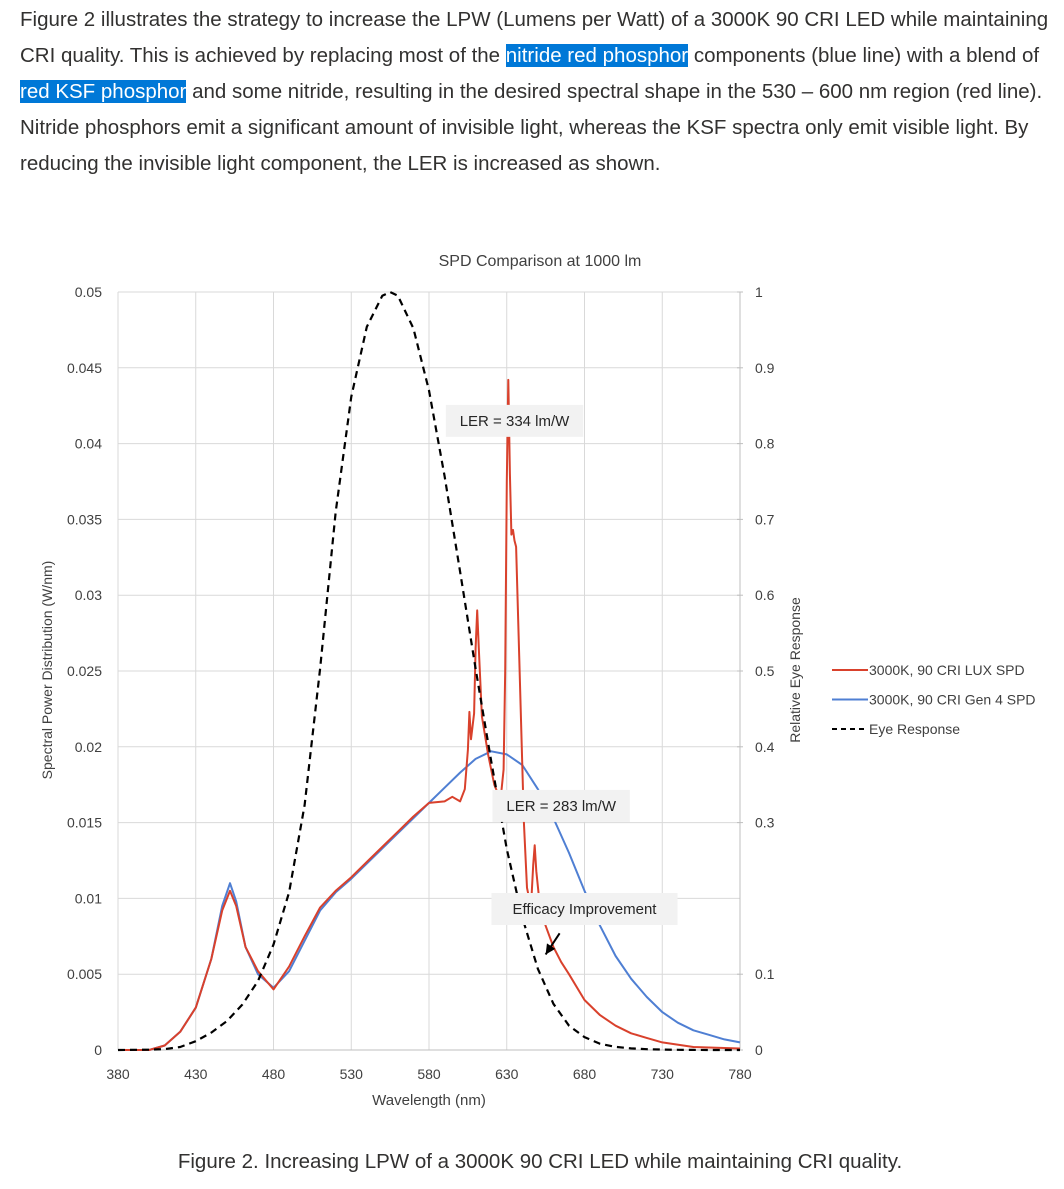  I want to click on y-tick-label: 0.02, so click(88, 747).